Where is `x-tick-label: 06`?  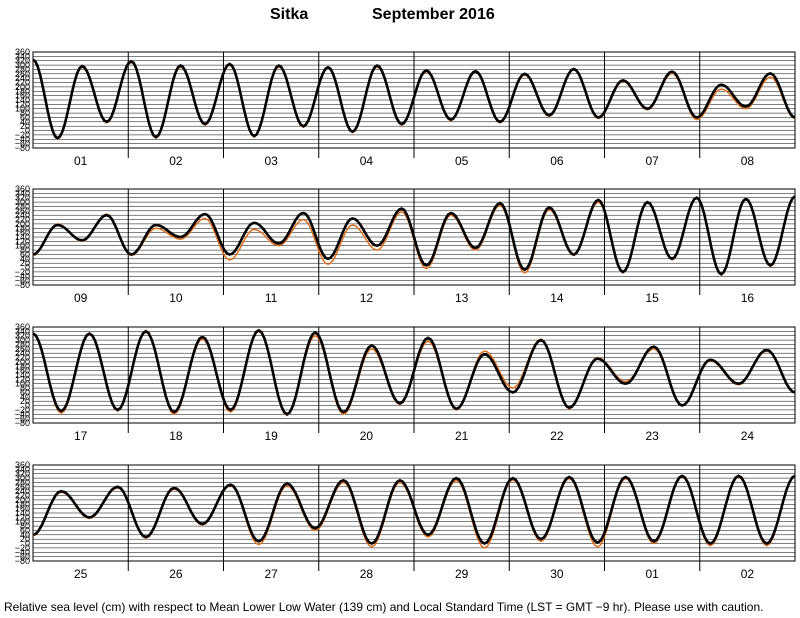
x-tick-label: 06 is located at coordinates (557, 161).